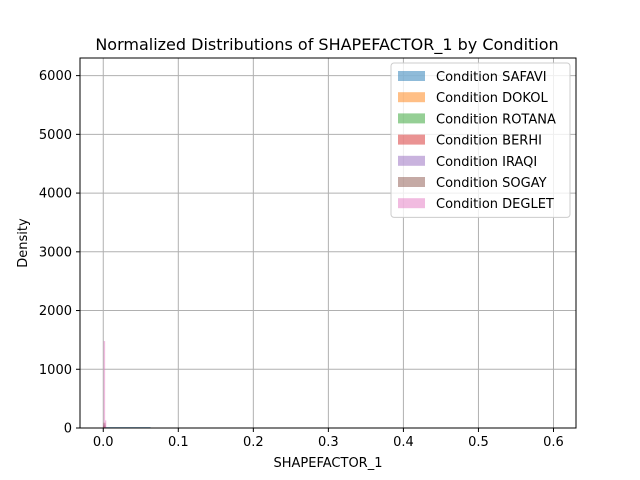 Image resolution: width=640 pixels, height=480 pixels. Describe the element at coordinates (55, 252) in the screenshot. I see `y-tick-label: 3000` at that location.